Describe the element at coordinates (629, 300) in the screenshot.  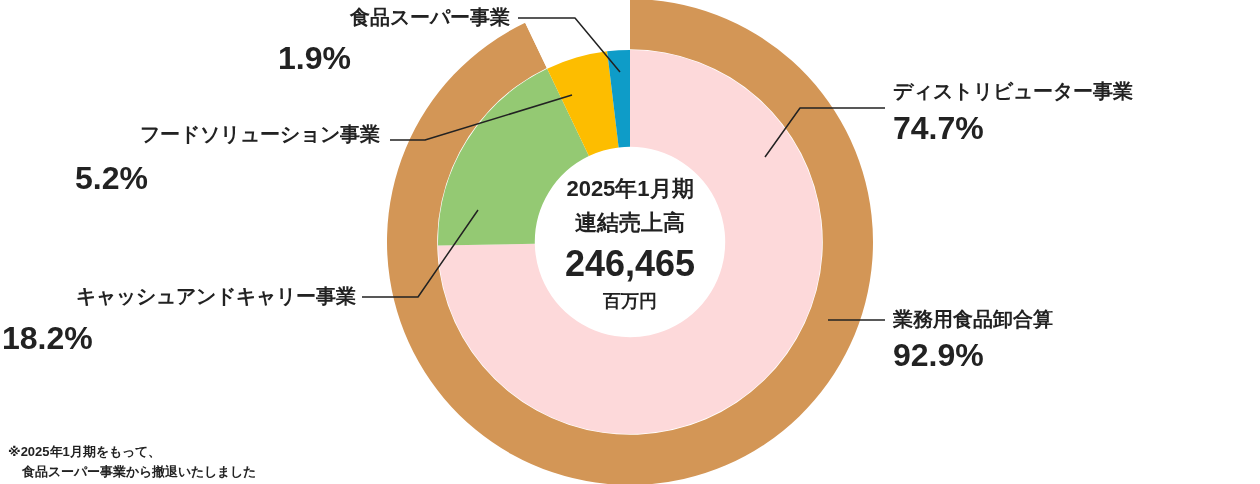
I see `text: 百万円` at that location.